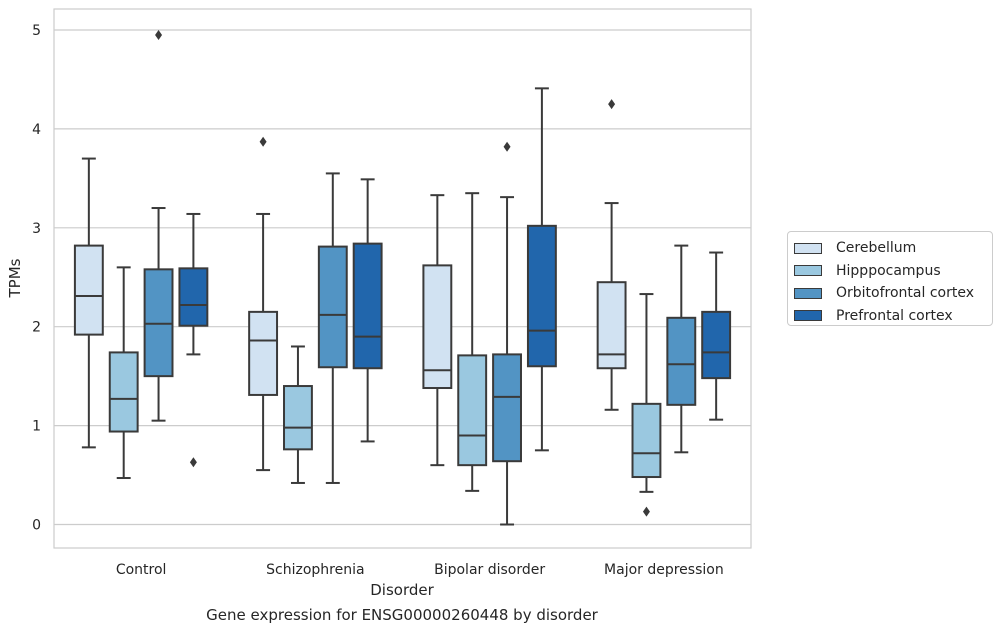 This screenshot has width=1003, height=634. I want to click on legend-item: Prefrontal cortex, so click(893, 316).